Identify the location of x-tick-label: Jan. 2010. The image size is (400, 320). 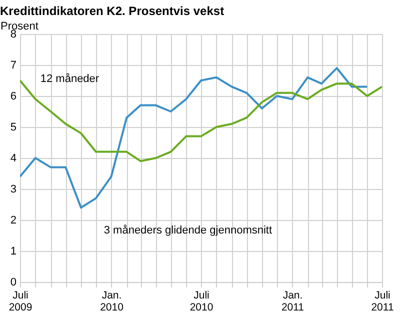
(112, 302).